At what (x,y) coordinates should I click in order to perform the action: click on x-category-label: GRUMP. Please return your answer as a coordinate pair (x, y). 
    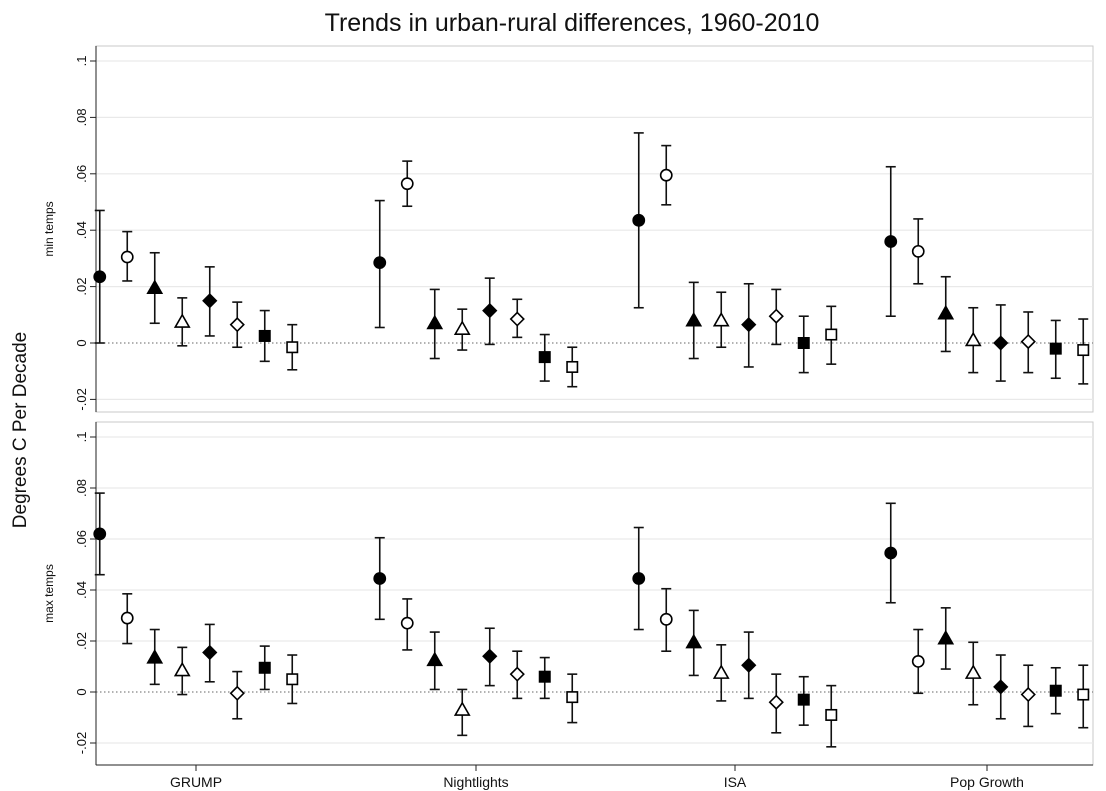
    Looking at the image, I should click on (196, 782).